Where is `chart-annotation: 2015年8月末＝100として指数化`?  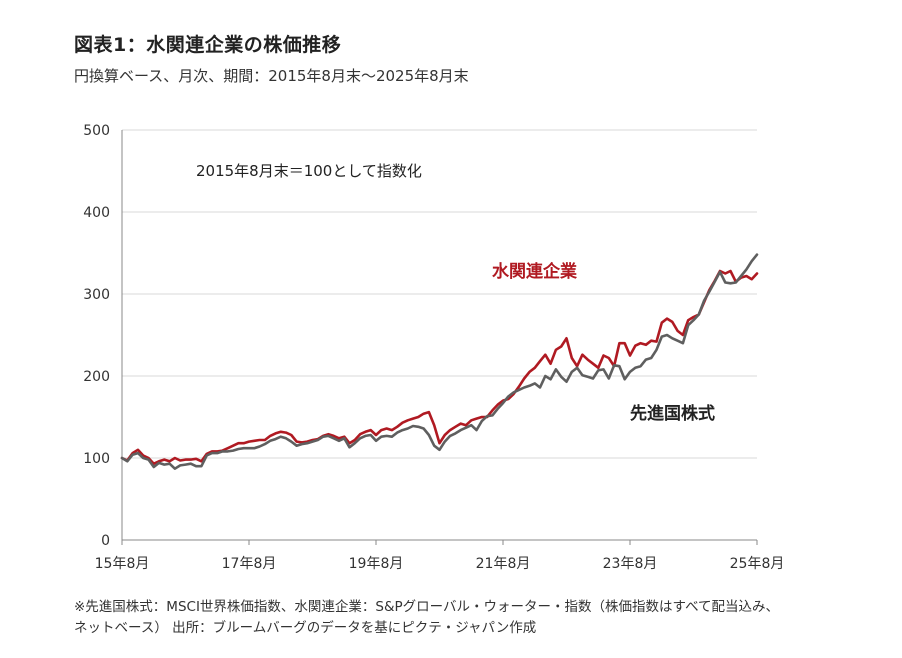 chart-annotation: 2015年8月末＝100として指数化 is located at coordinates (309, 171).